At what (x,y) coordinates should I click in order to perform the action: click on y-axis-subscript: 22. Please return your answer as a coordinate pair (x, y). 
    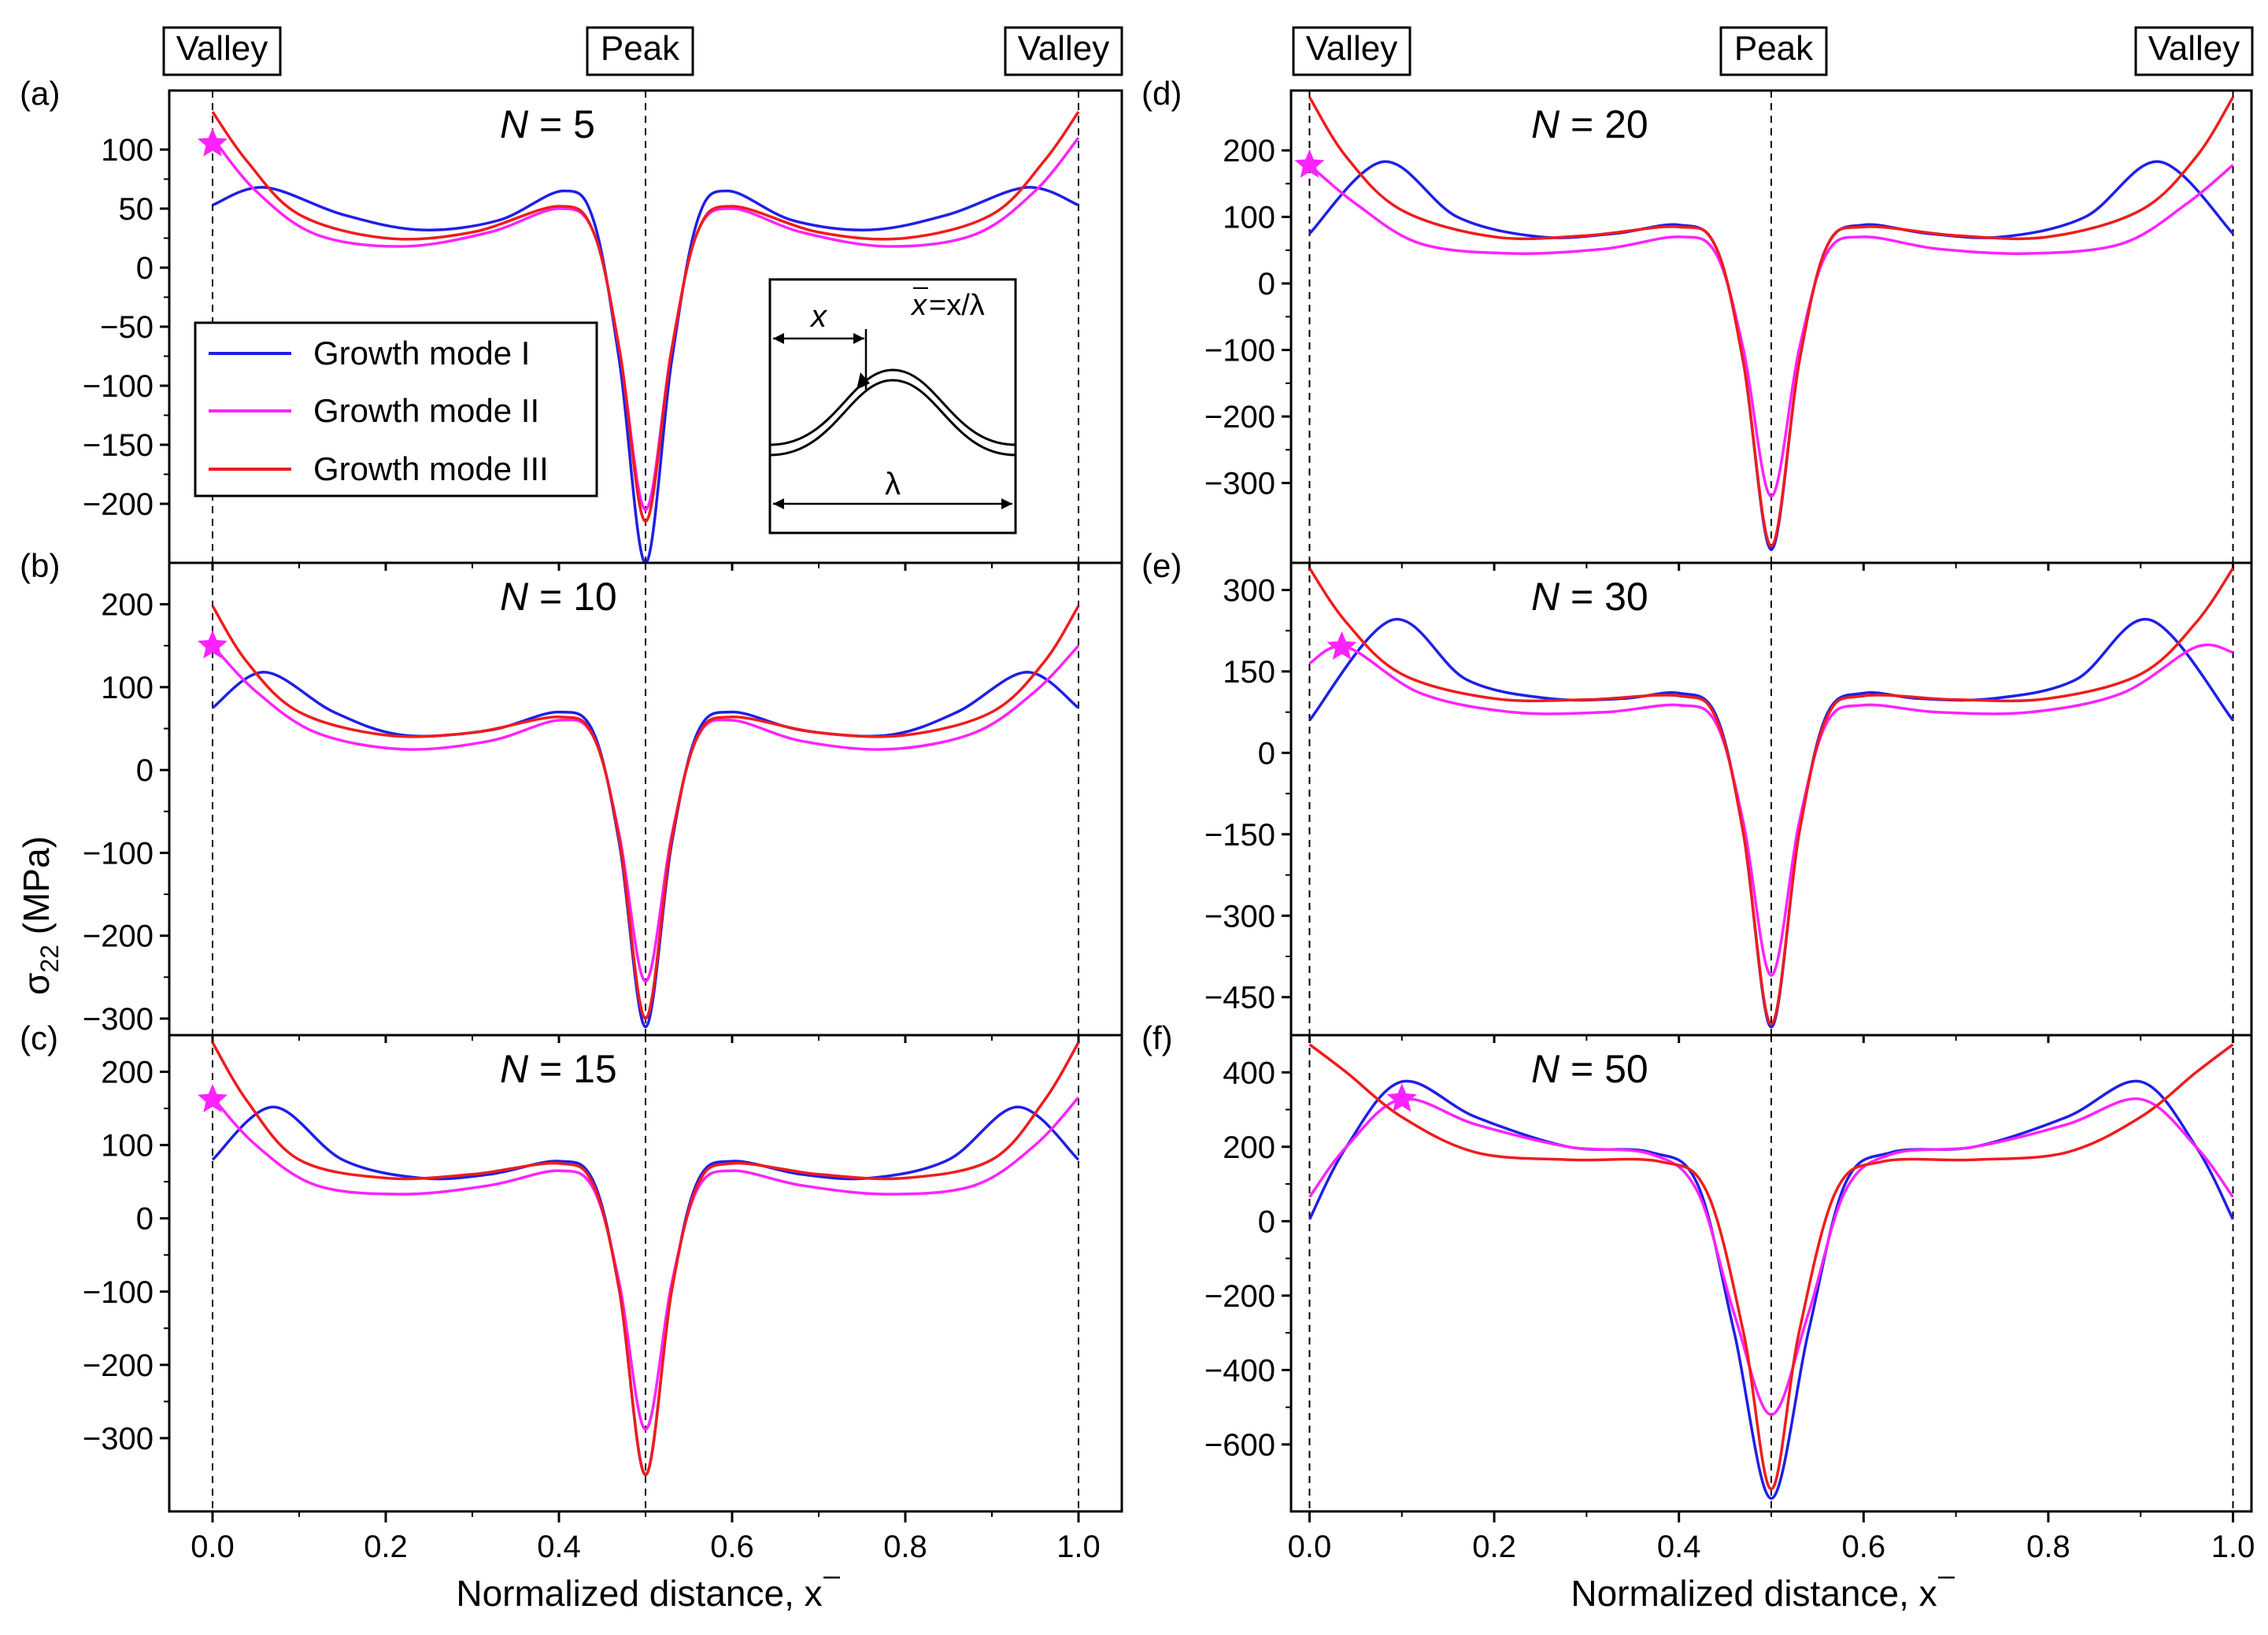
    Looking at the image, I should click on (49, 959).